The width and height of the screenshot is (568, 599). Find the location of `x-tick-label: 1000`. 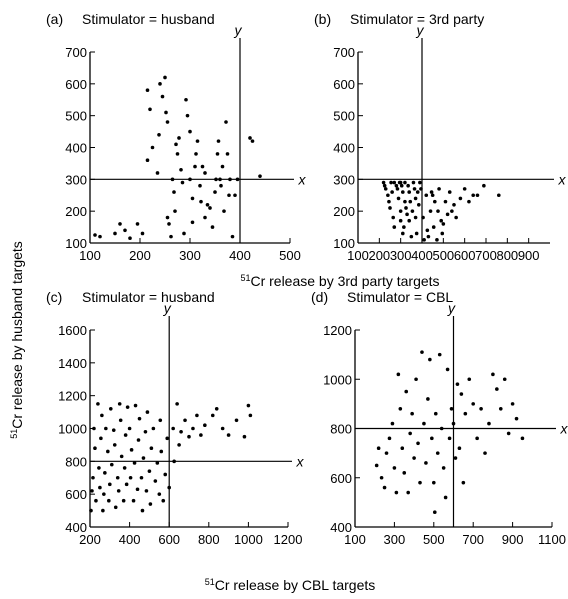

x-tick-label: 1000 is located at coordinates (248, 539).